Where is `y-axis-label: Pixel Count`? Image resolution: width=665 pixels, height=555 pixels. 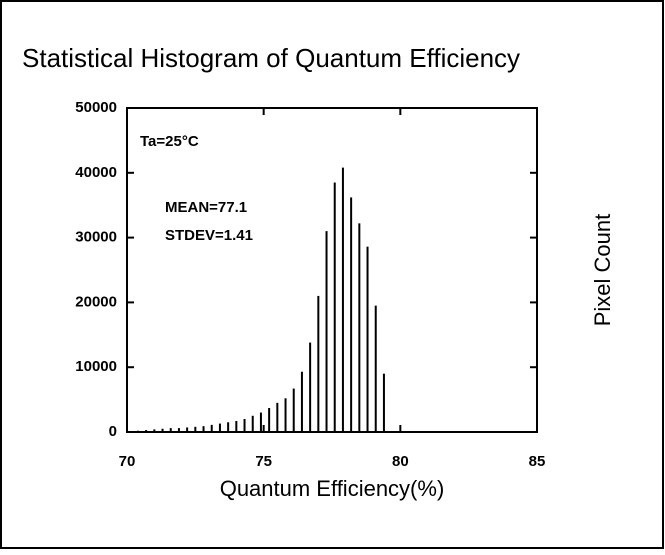 y-axis-label: Pixel Count is located at coordinates (602, 270).